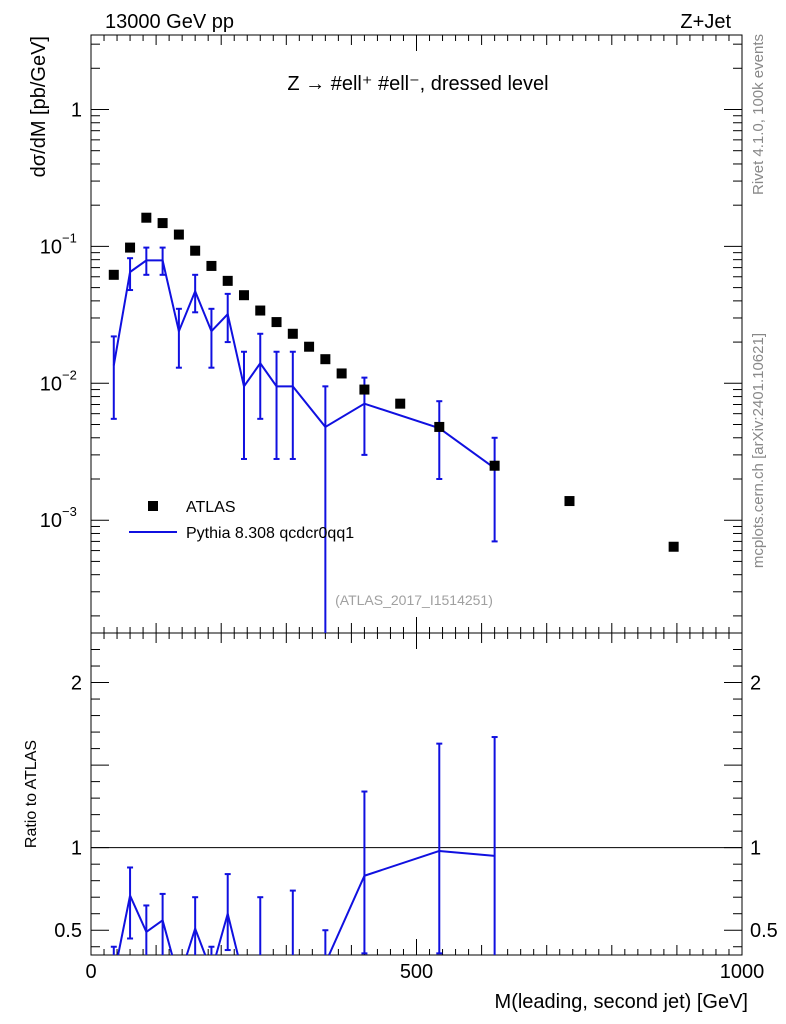  What do you see at coordinates (69, 237) in the screenshot?
I see `y-tick-exponent: −1` at bounding box center [69, 237].